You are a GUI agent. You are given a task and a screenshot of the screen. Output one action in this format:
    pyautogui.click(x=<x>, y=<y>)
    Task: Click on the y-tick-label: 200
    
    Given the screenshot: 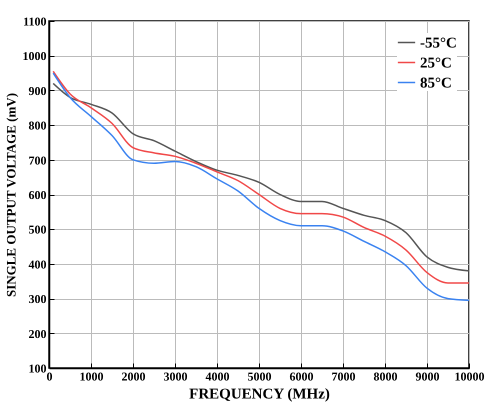 What is the action you would take?
    pyautogui.click(x=37, y=333)
    